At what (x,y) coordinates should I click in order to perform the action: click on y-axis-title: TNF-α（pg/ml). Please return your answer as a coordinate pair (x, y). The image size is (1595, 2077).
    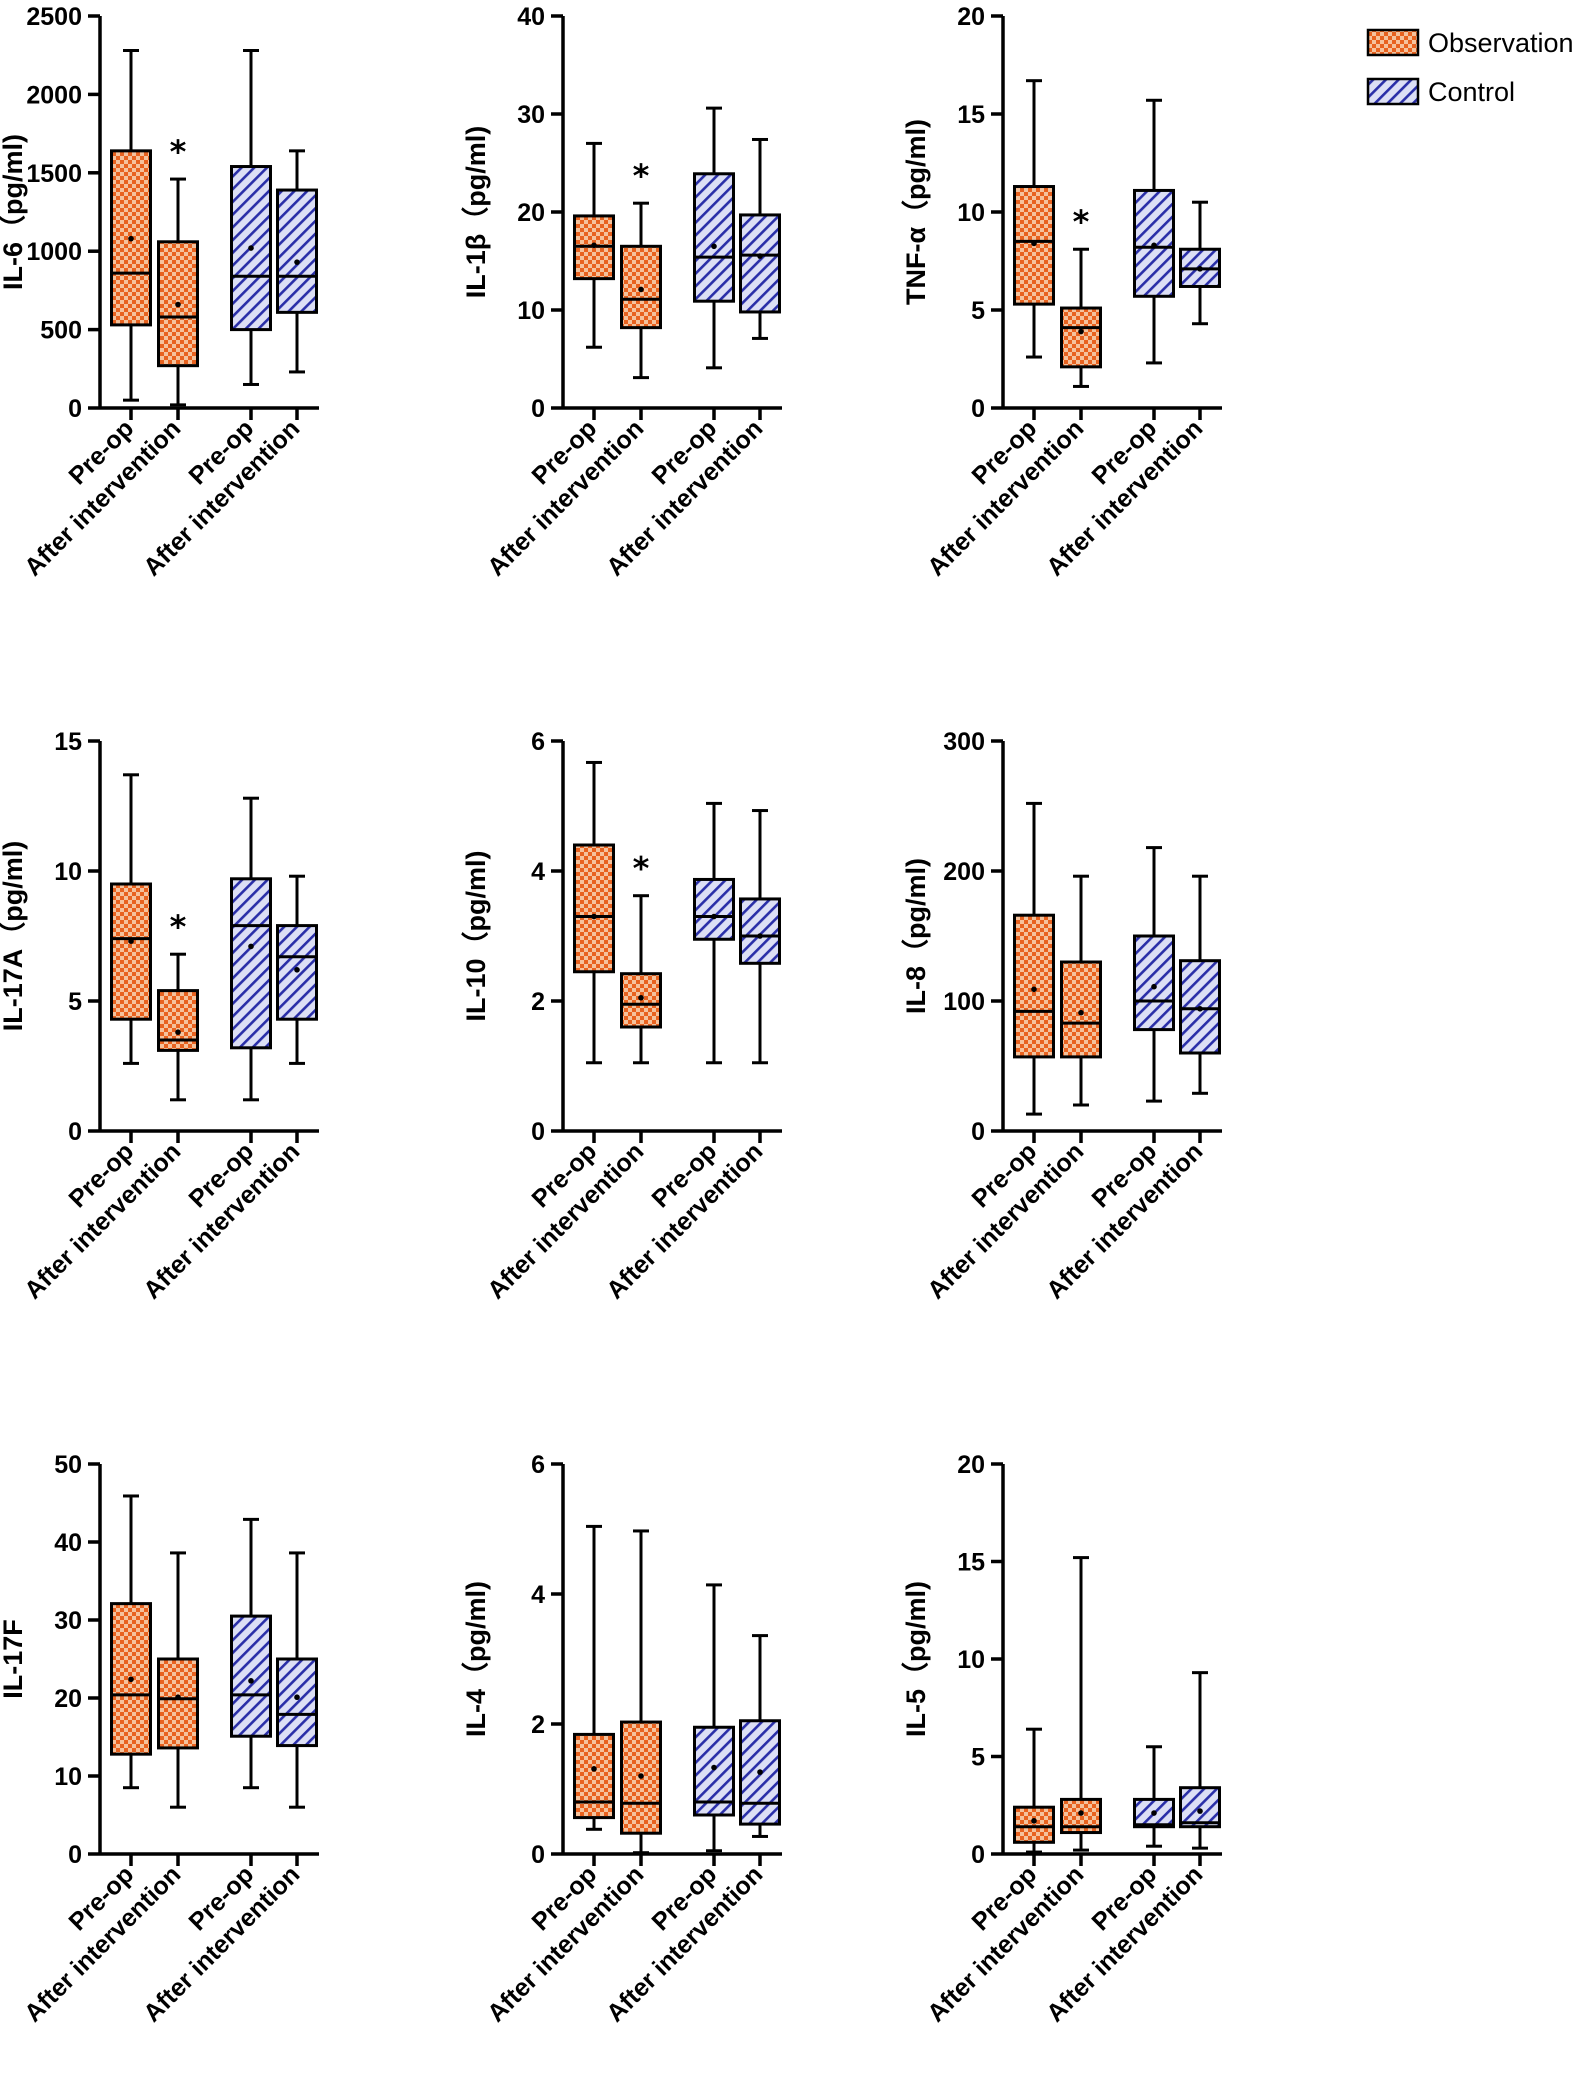
    Looking at the image, I should click on (916, 212).